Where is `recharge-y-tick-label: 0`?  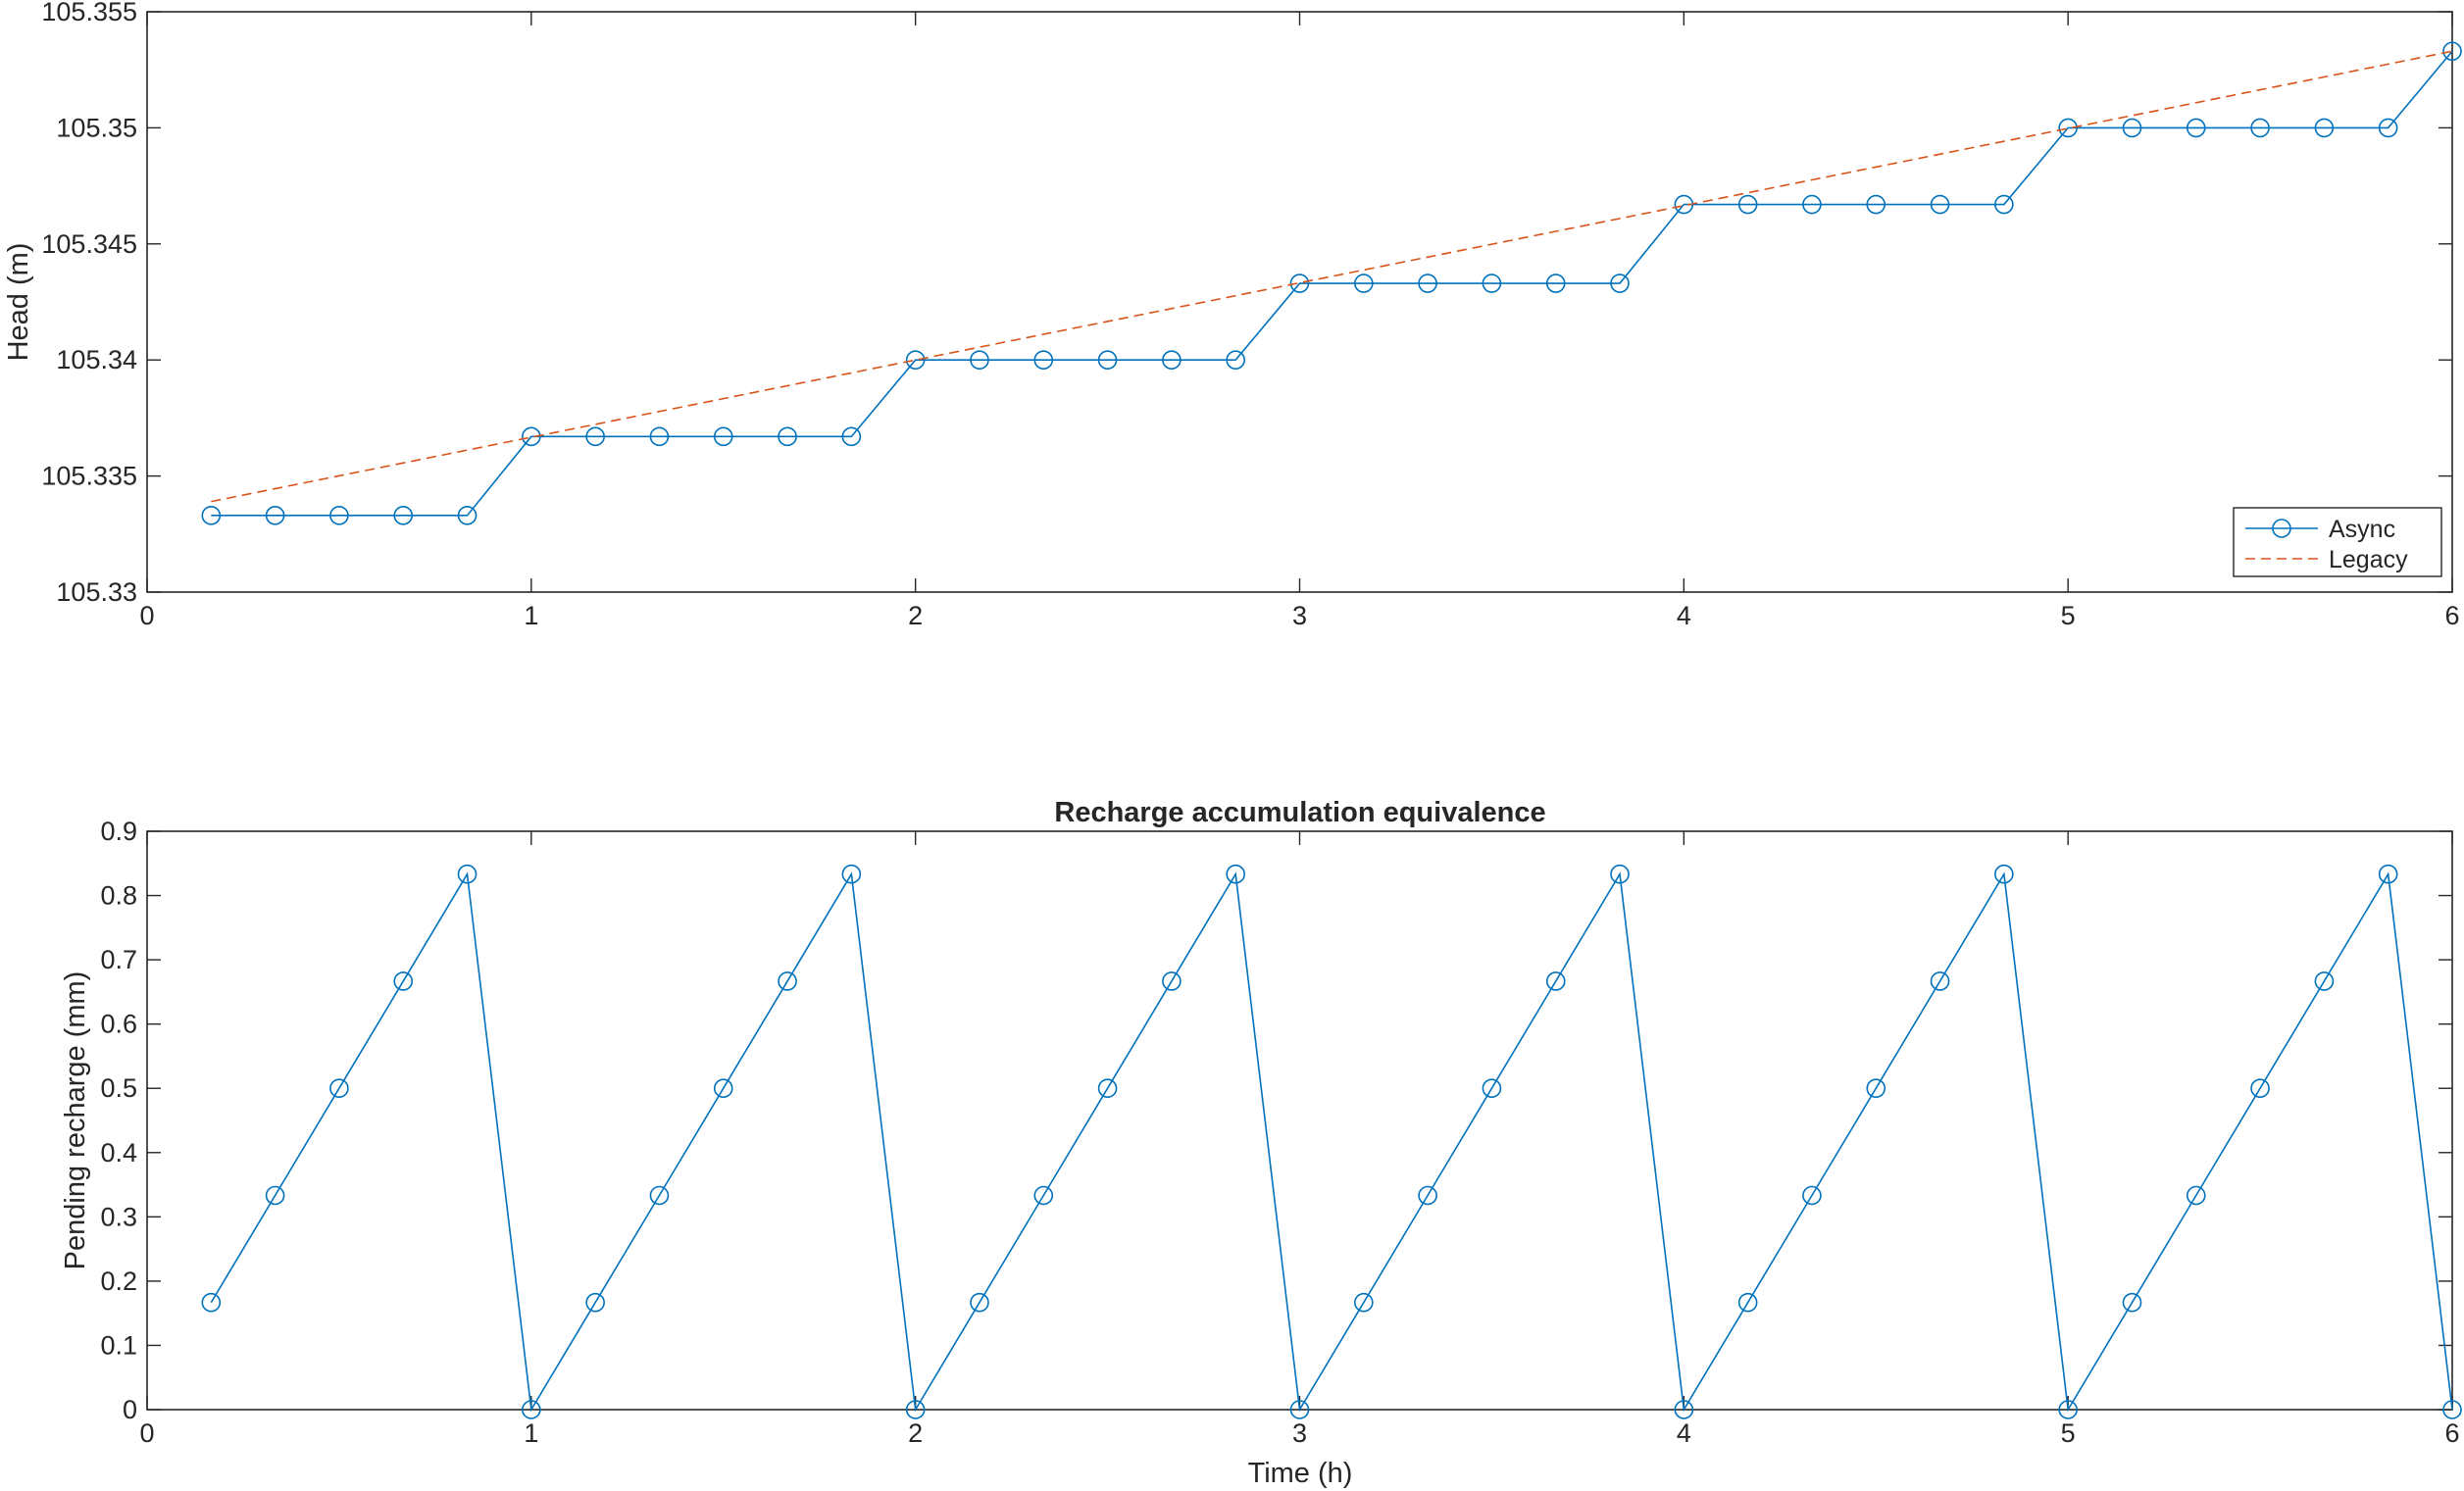 recharge-y-tick-label: 0 is located at coordinates (130, 1409).